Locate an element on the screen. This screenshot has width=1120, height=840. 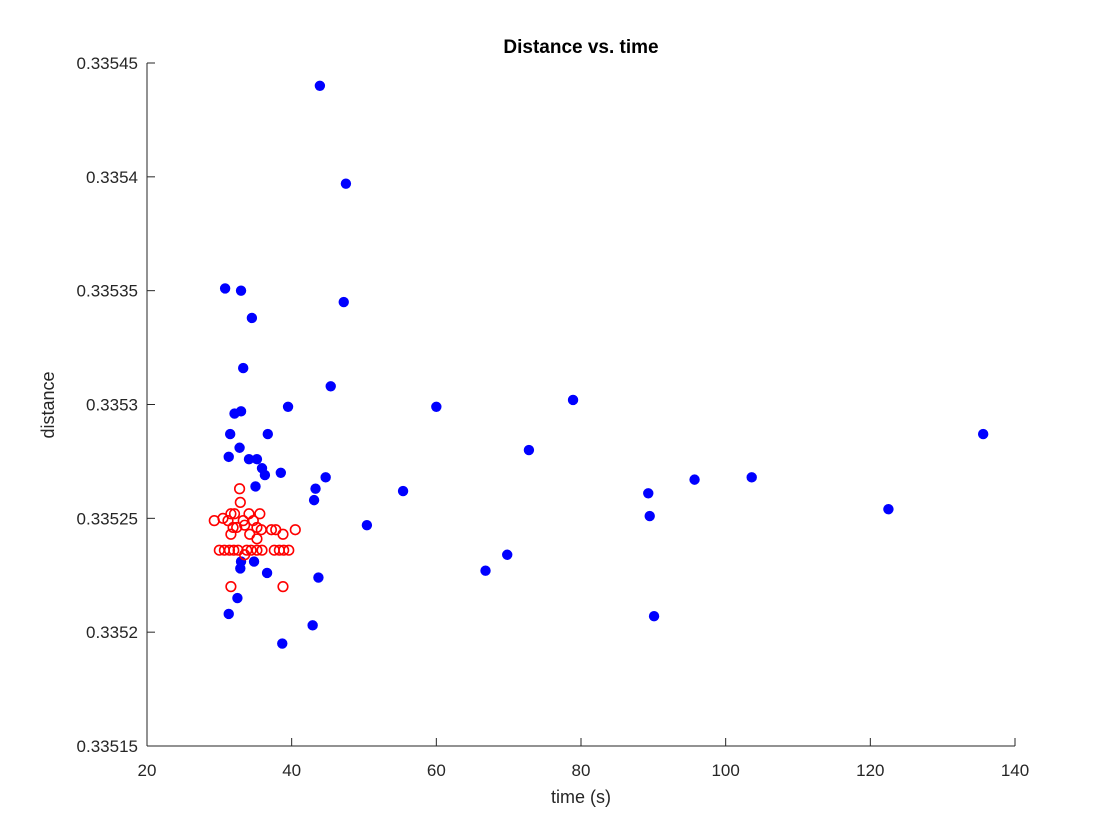
x-tick-label: 60 is located at coordinates (436, 770).